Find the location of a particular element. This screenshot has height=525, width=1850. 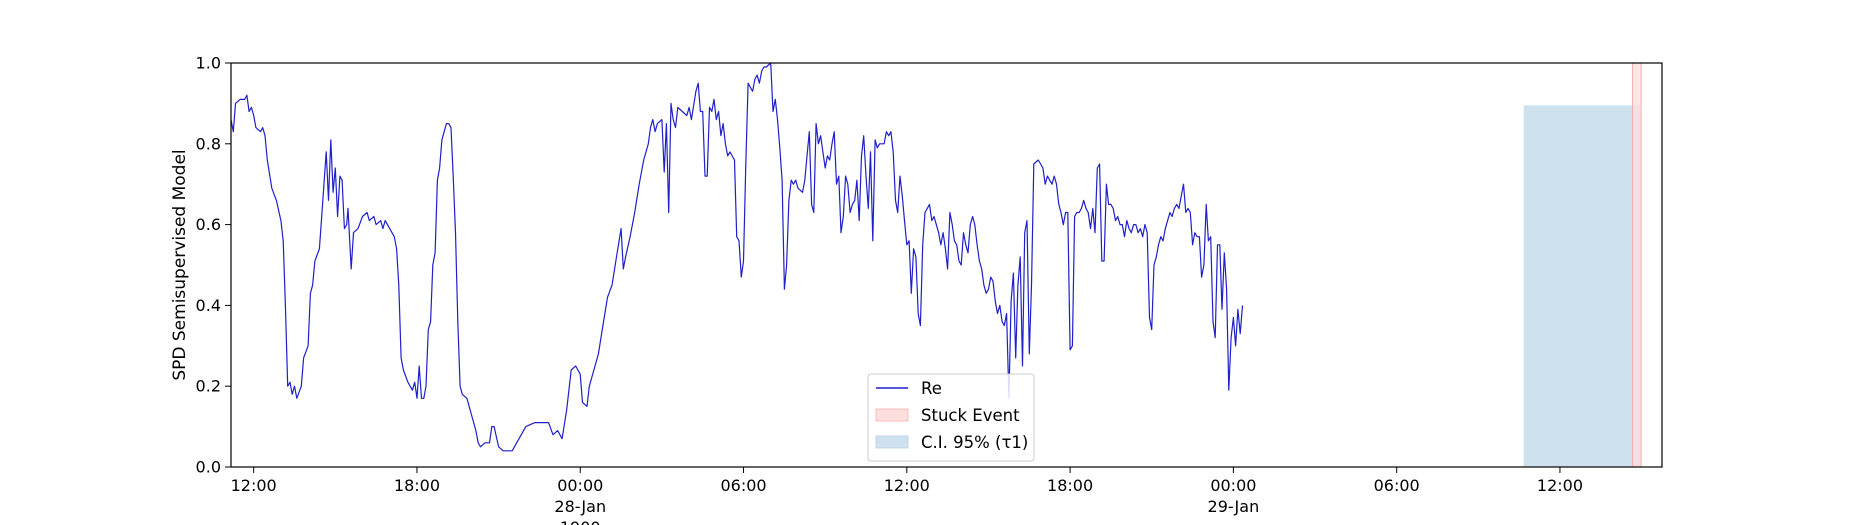

y-tick-label: 0.6 is located at coordinates (208, 224).